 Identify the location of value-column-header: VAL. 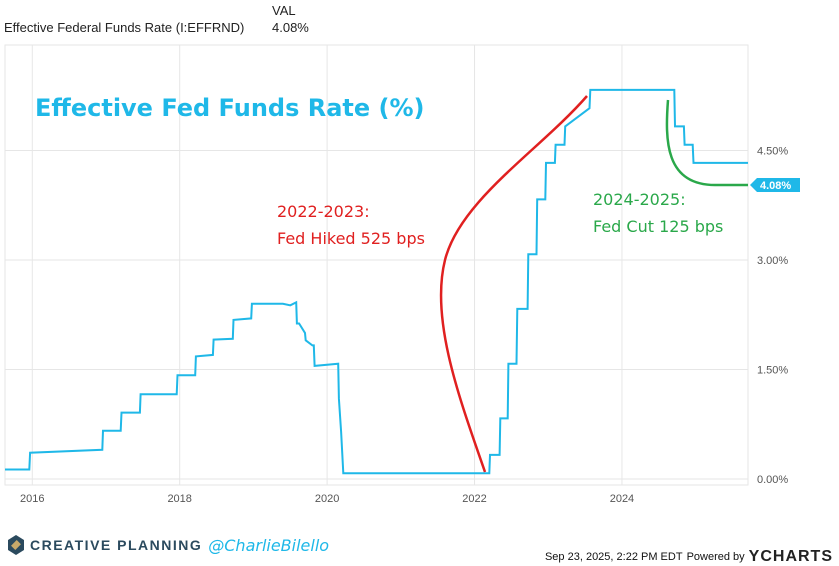
(284, 10).